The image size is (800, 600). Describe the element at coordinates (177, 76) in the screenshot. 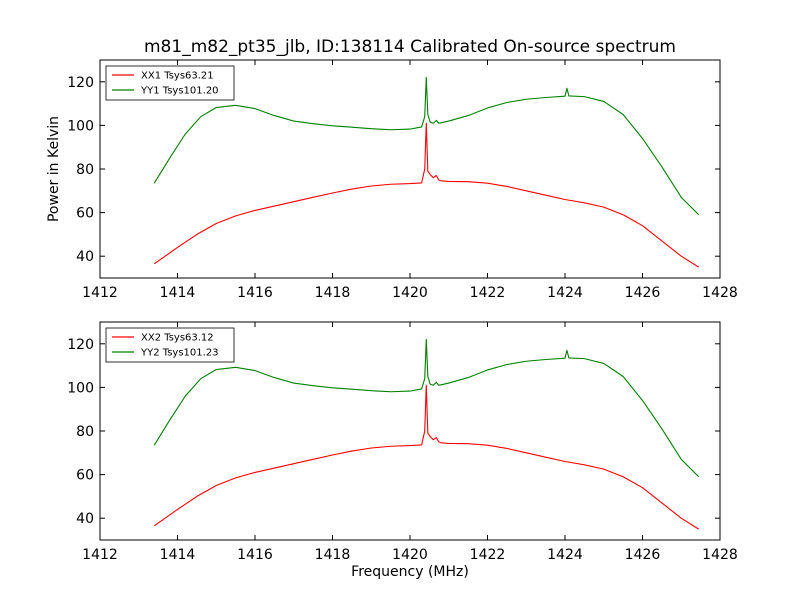

I see `legend-entry: XX1 Tsys63.21` at that location.